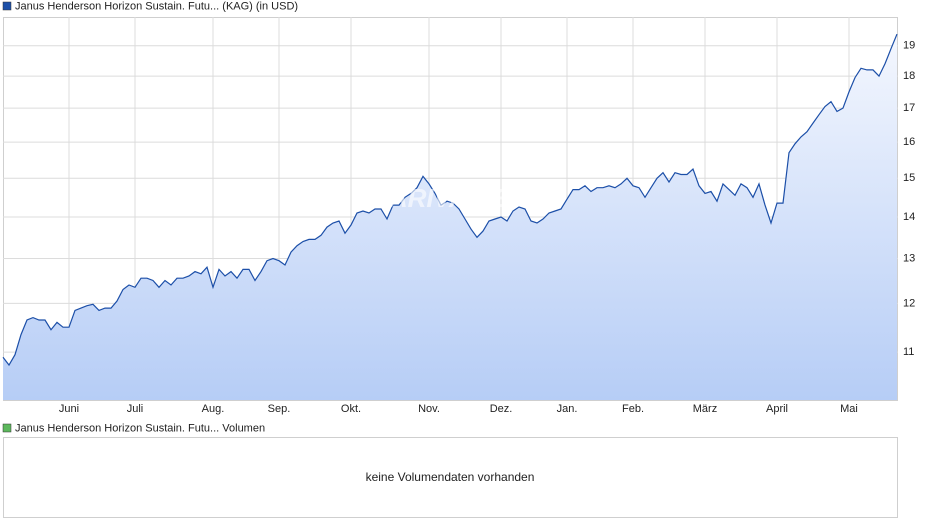  What do you see at coordinates (633, 409) in the screenshot?
I see `x-tick-label: Feb.` at bounding box center [633, 409].